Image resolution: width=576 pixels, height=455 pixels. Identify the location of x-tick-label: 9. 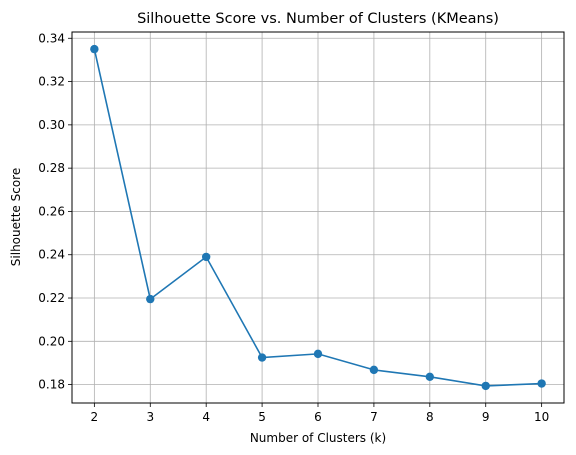
(486, 417).